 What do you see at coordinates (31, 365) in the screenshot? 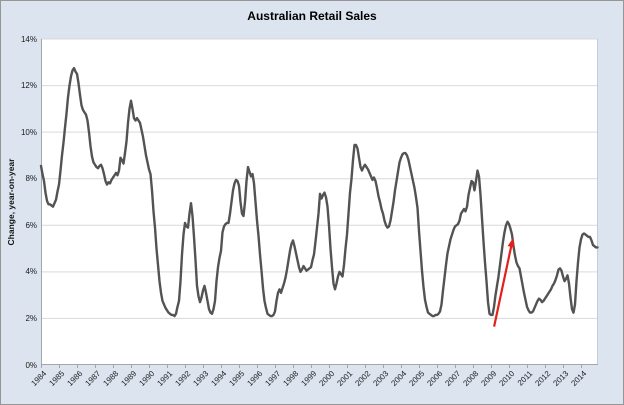
I see `y-axis-tick-label: 0%` at bounding box center [31, 365].